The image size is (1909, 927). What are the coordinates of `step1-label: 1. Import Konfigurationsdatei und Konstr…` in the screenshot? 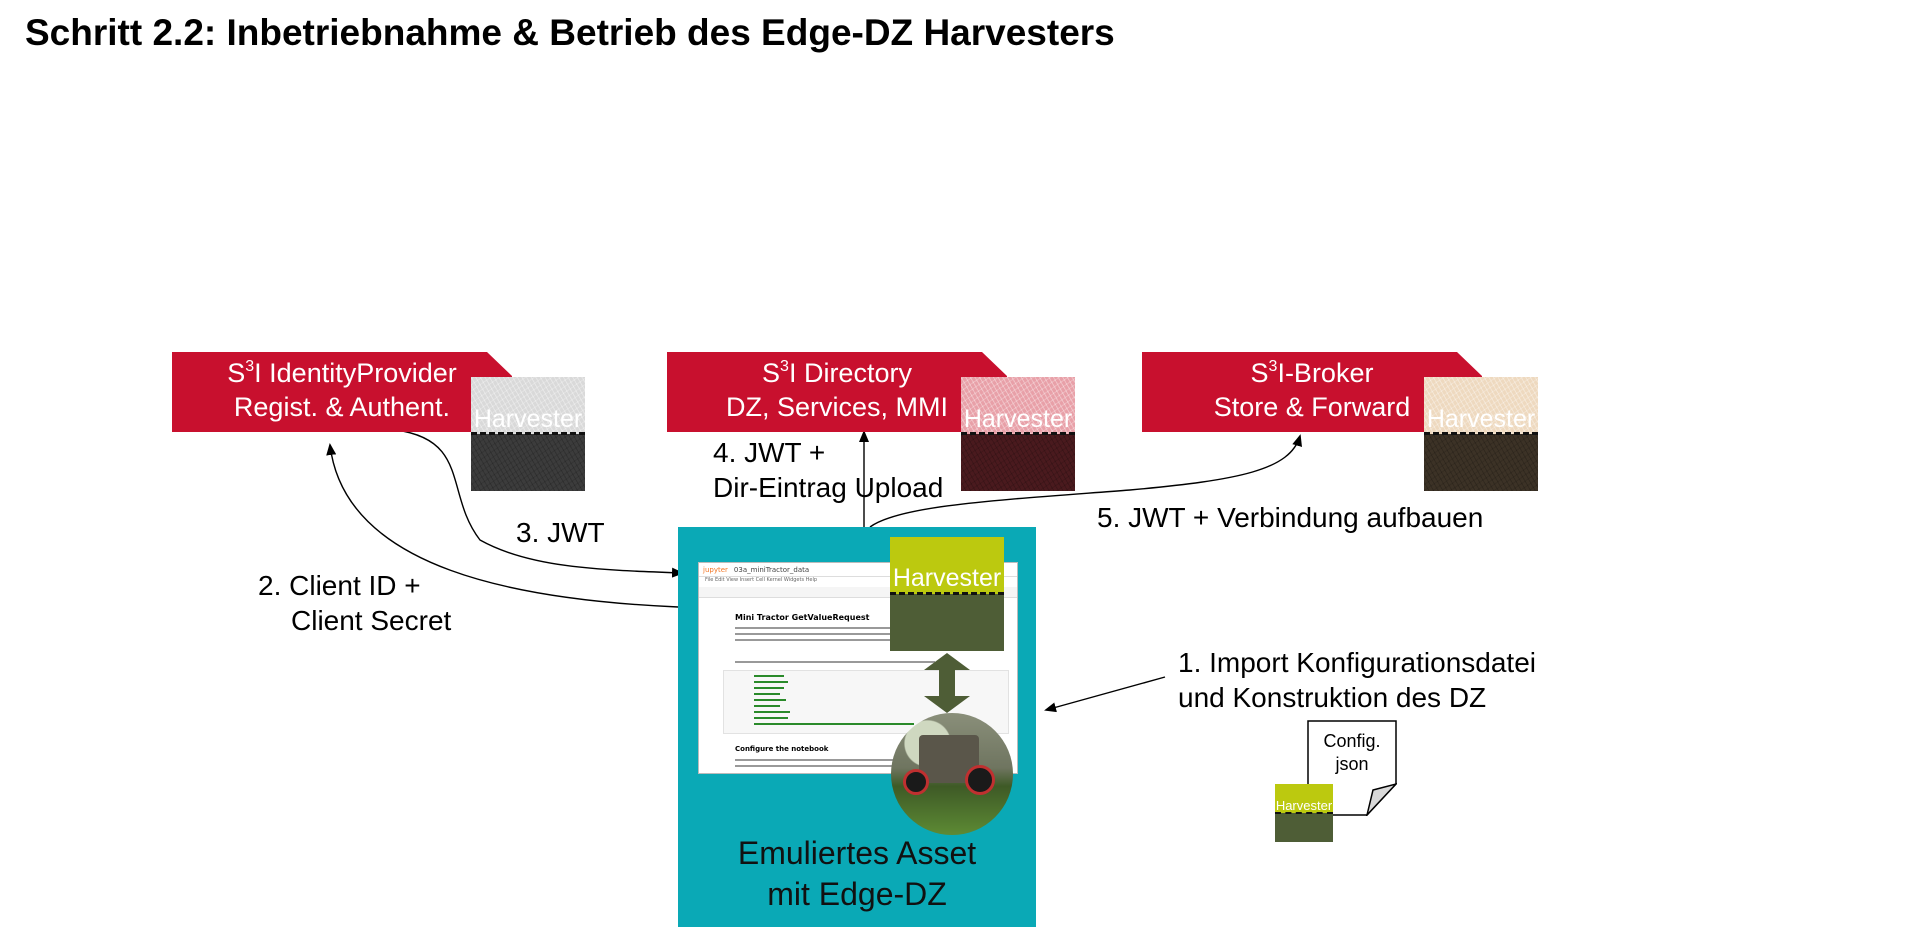 It's located at (1357, 680).